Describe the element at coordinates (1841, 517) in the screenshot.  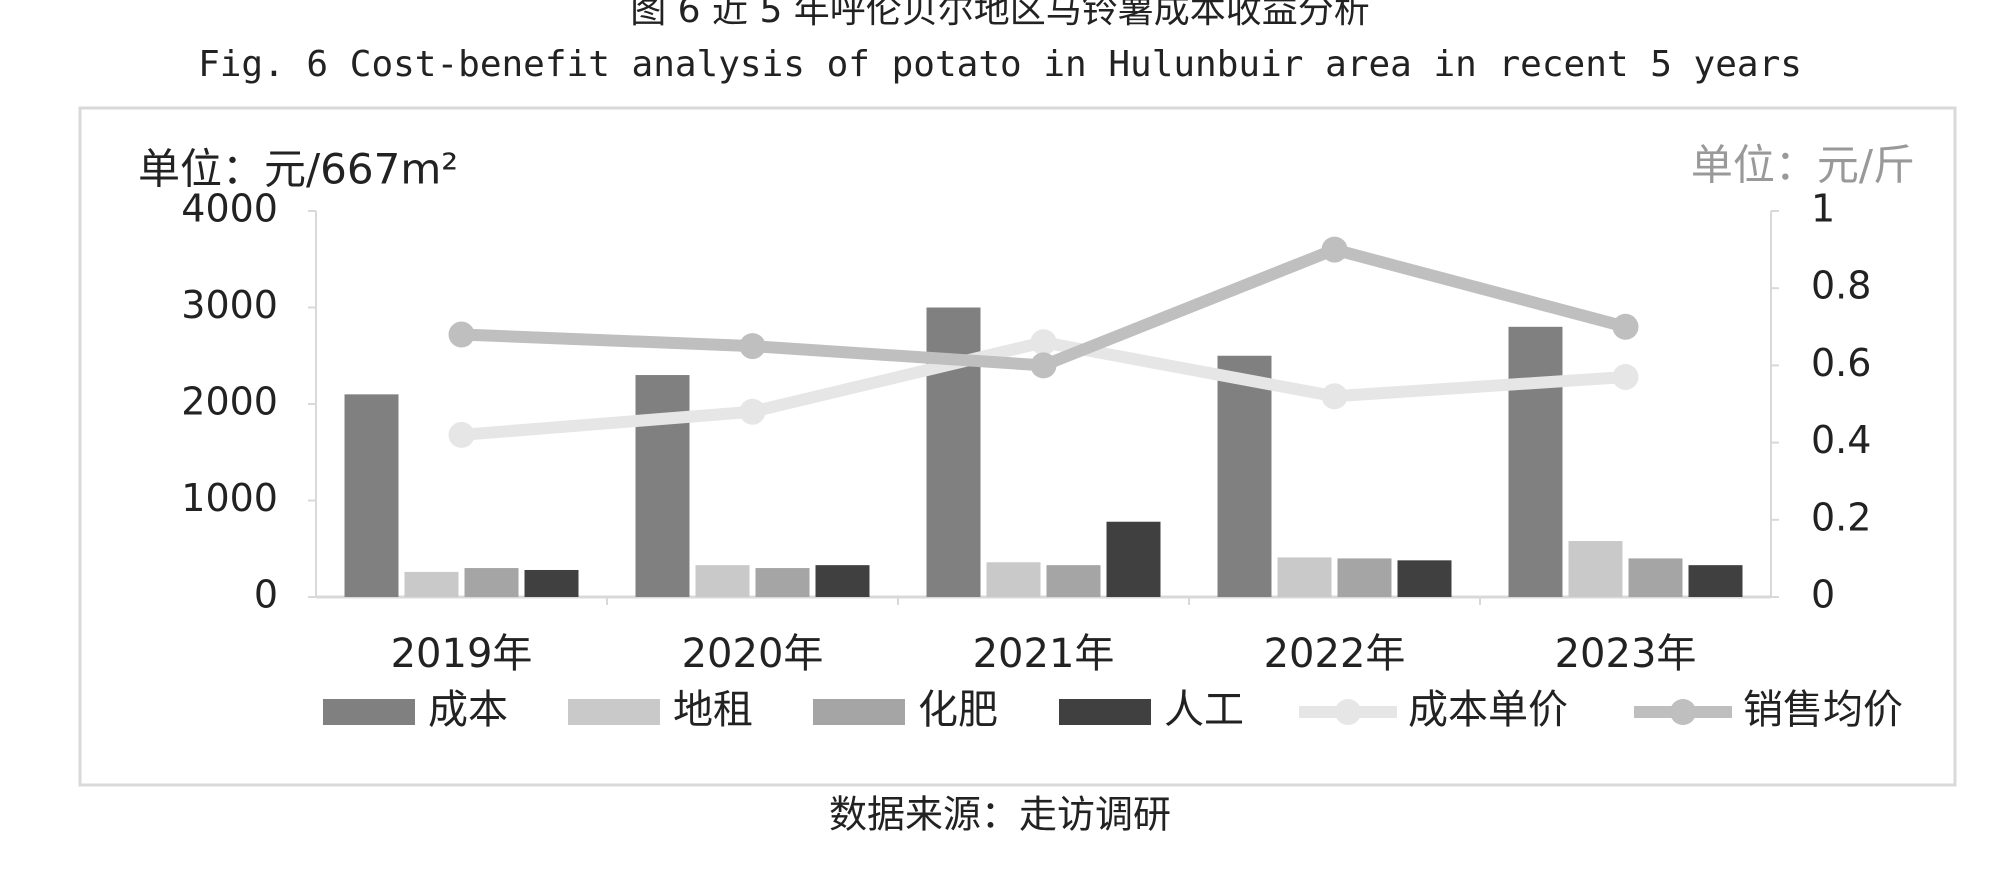
I see `y2-tick-label: 0.2` at that location.